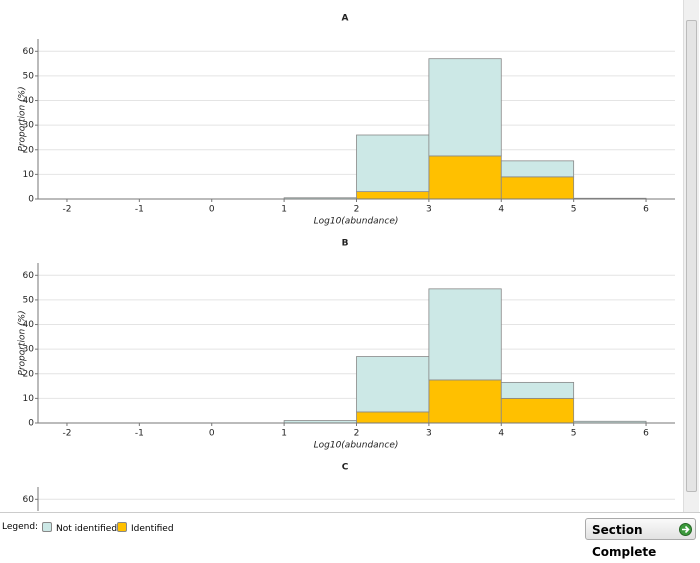 The image size is (700, 563). I want to click on chart-title: A, so click(345, 19).